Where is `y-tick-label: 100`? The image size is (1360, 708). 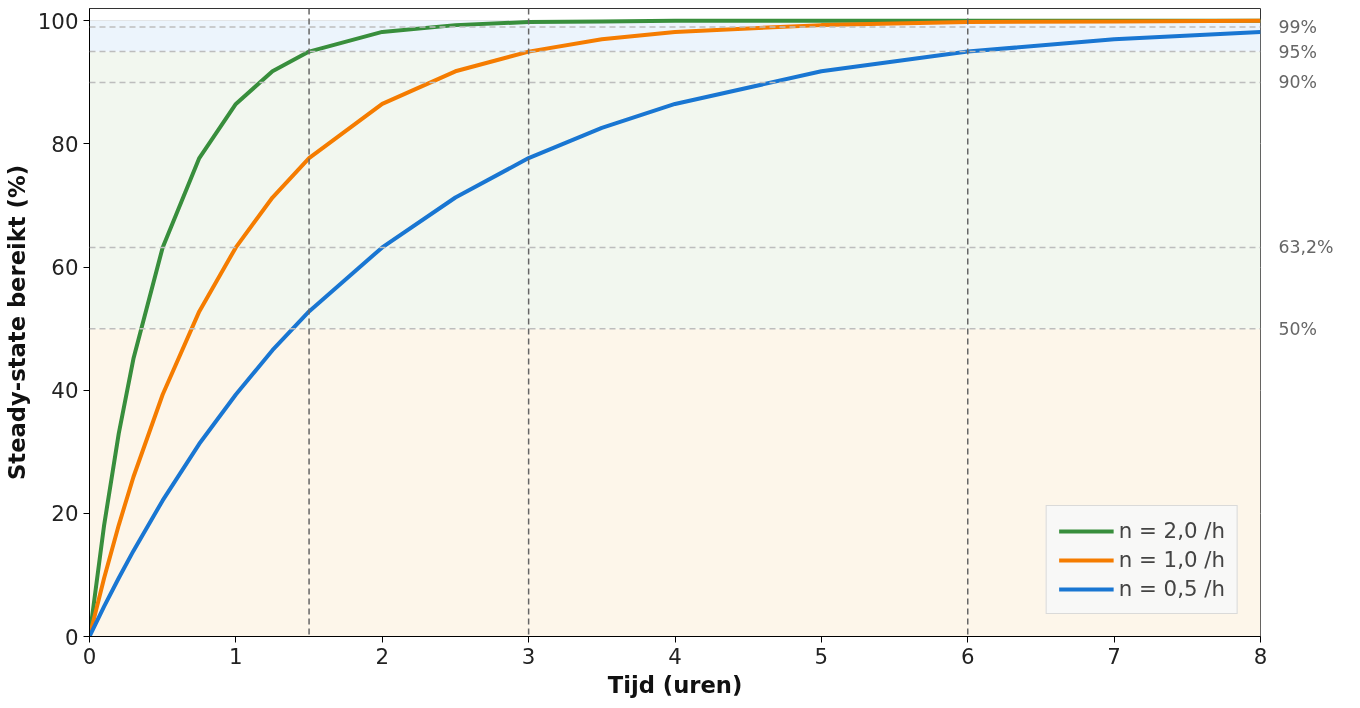 y-tick-label: 100 is located at coordinates (58, 21).